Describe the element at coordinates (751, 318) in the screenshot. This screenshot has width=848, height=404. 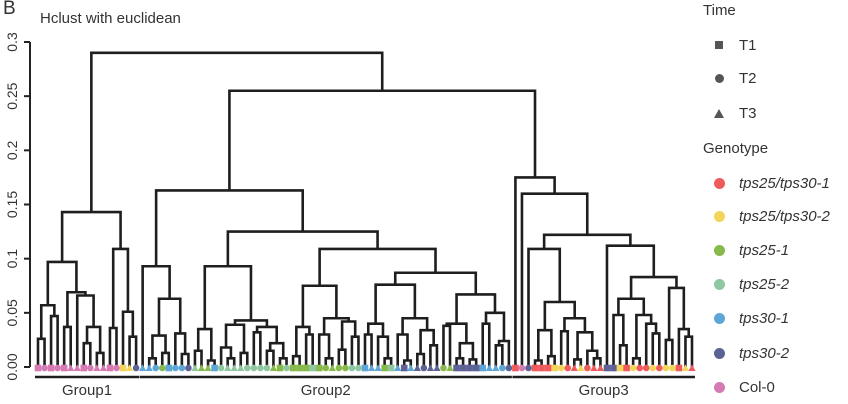
I see `legend-item-genotype: tps30-1` at that location.